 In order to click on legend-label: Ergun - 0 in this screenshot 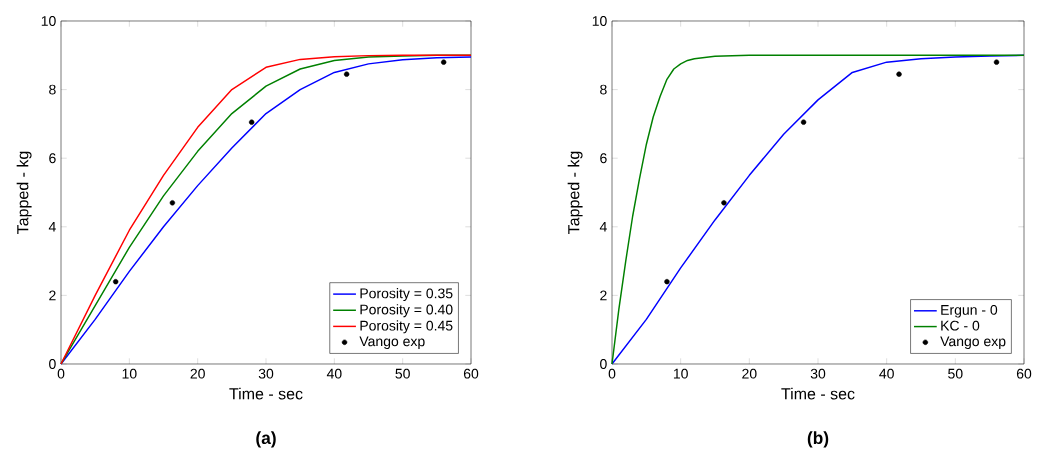, I will do `click(969, 311)`.